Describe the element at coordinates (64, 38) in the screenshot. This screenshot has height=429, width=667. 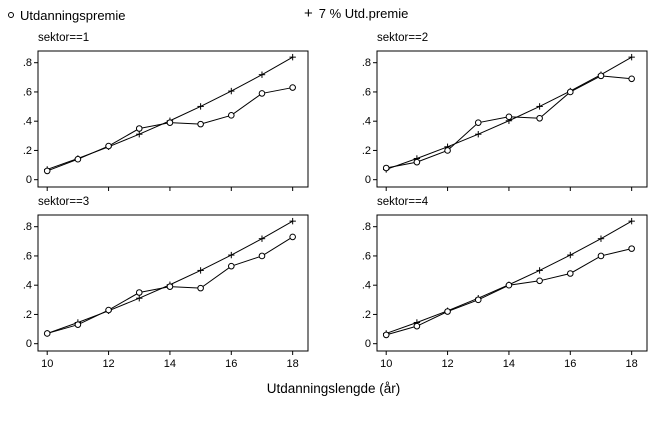
I see `panel-title-sektor-1: sektor==1` at that location.